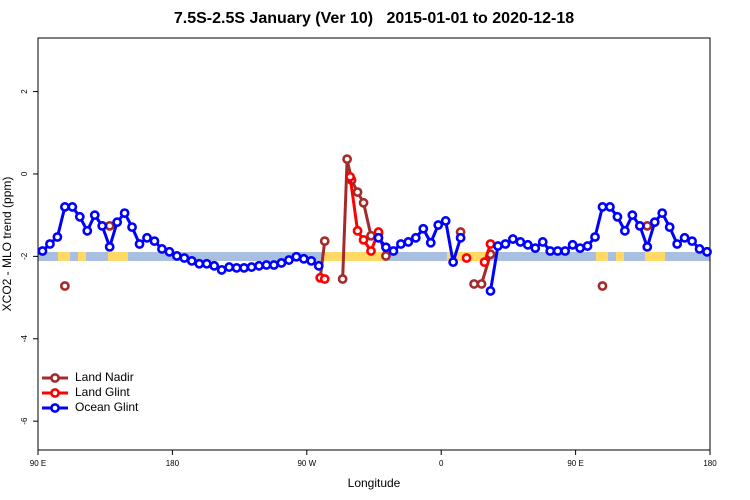  Describe the element at coordinates (575, 463) in the screenshot. I see `x-tick-label: 90 E` at that location.